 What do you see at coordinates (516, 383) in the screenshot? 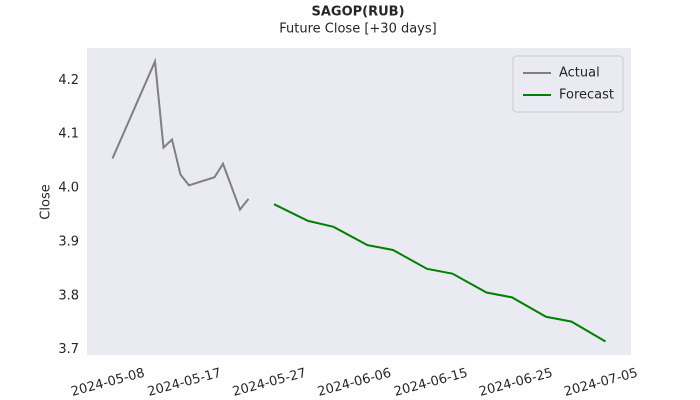
I see `x-tick-label: 2024-06-25` at bounding box center [516, 383].